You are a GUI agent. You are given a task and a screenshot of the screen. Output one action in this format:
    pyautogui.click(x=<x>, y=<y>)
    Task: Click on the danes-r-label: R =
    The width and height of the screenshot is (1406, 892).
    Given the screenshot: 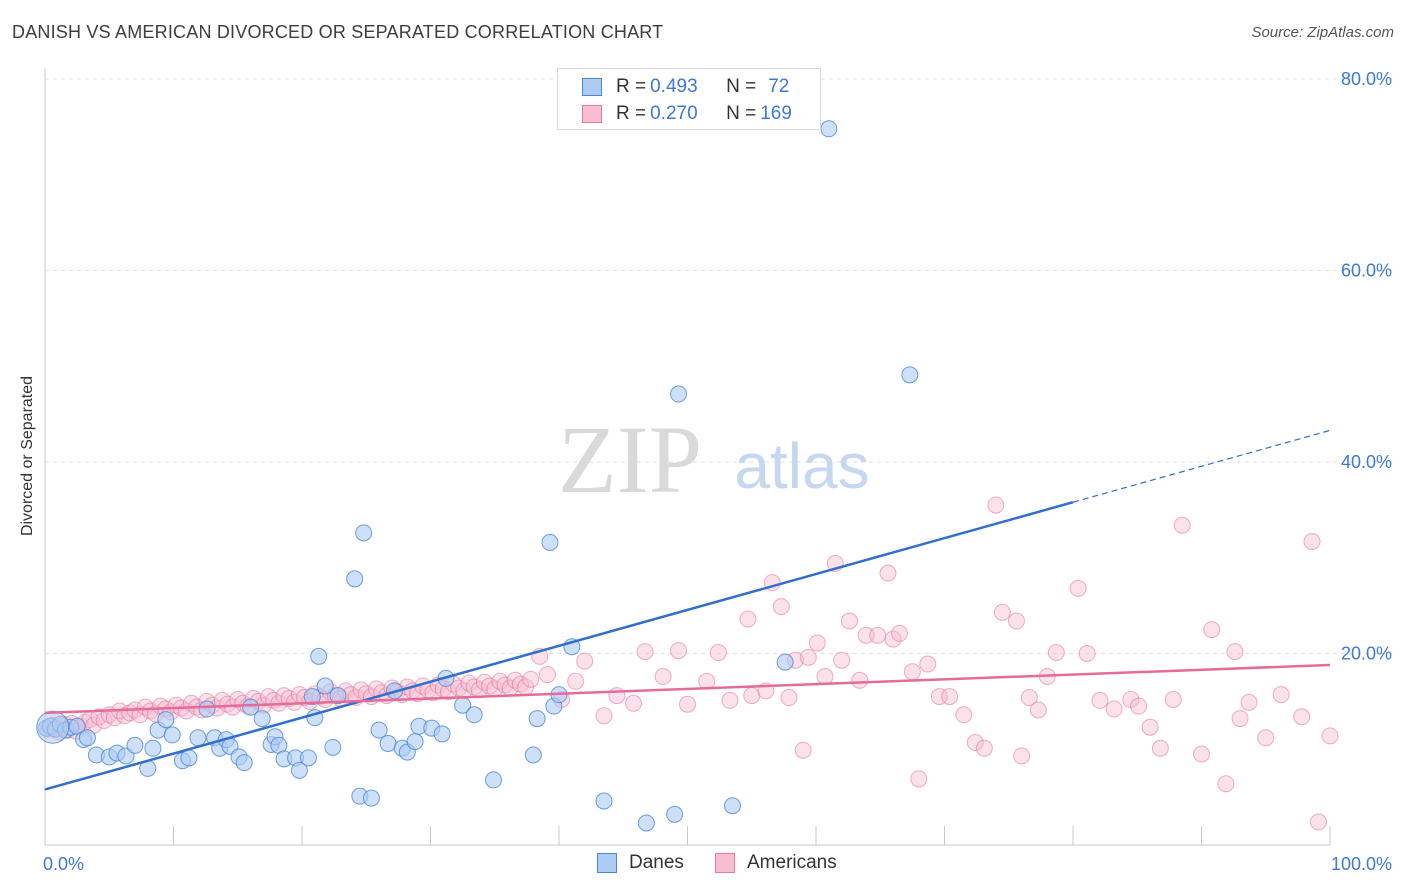 What is the action you would take?
    pyautogui.click(x=631, y=86)
    